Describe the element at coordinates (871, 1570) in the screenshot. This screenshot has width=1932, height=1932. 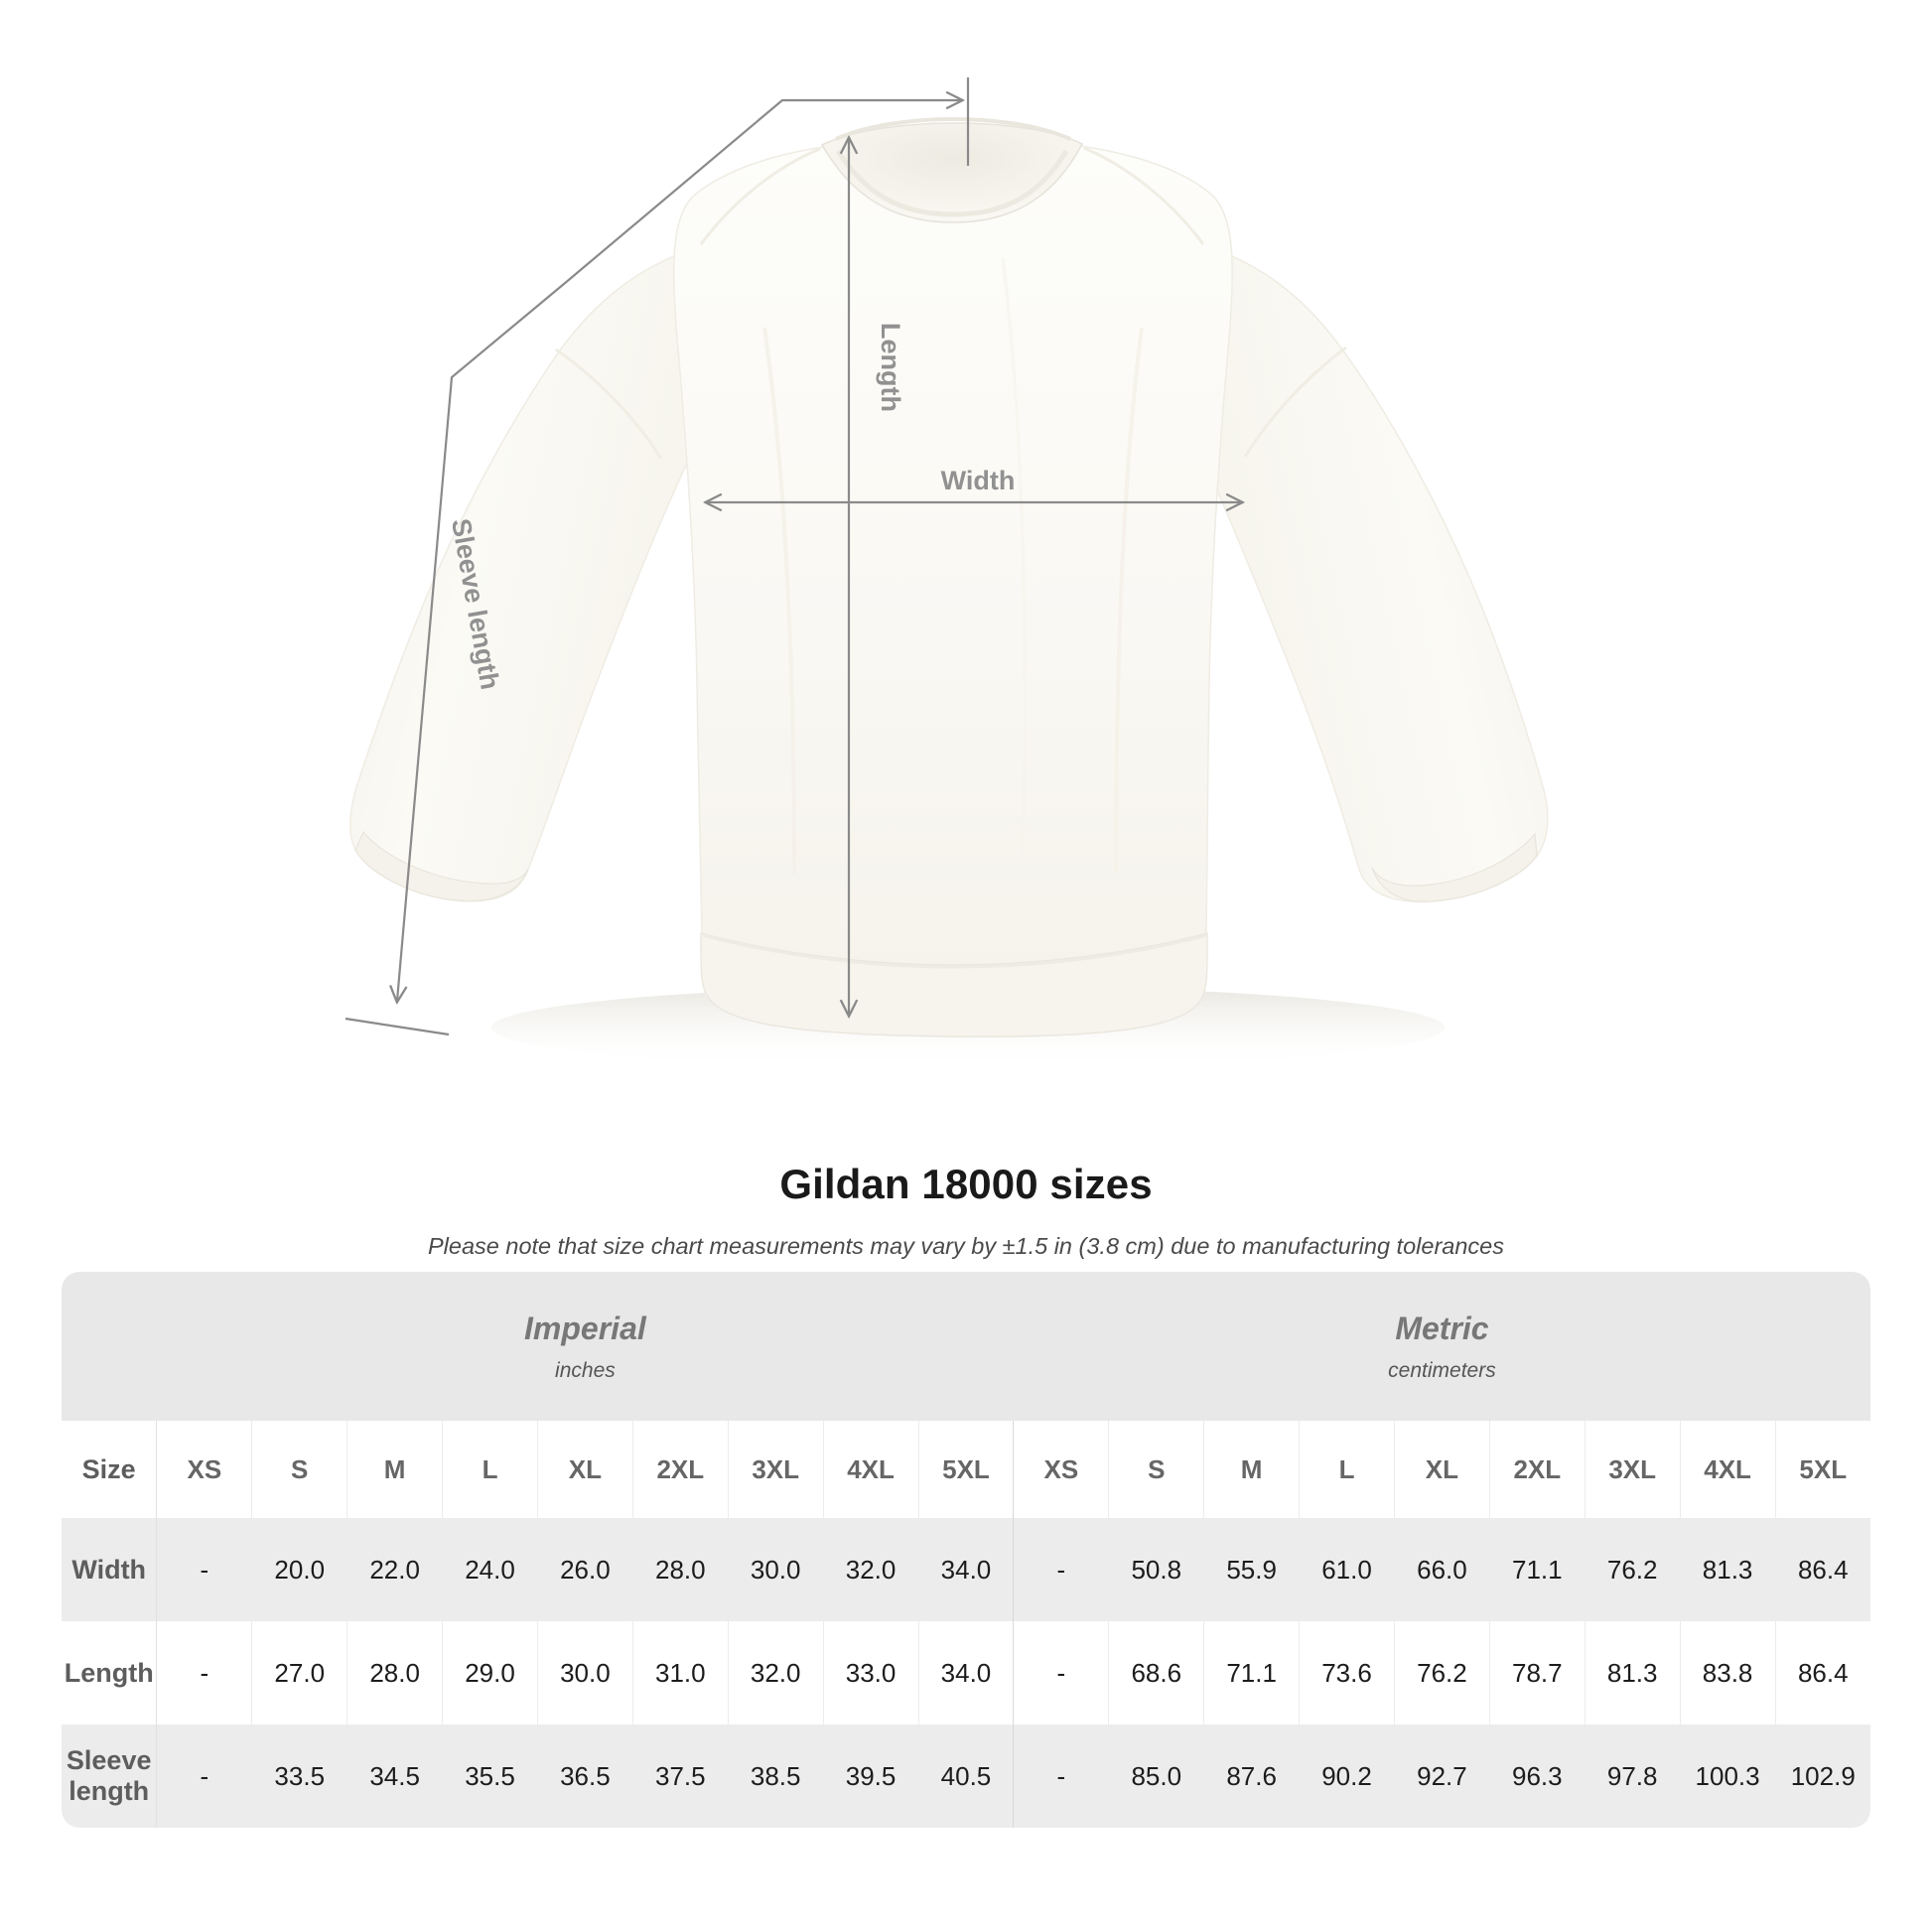
I see `cell-width-imperial-4xl: 32.0` at that location.